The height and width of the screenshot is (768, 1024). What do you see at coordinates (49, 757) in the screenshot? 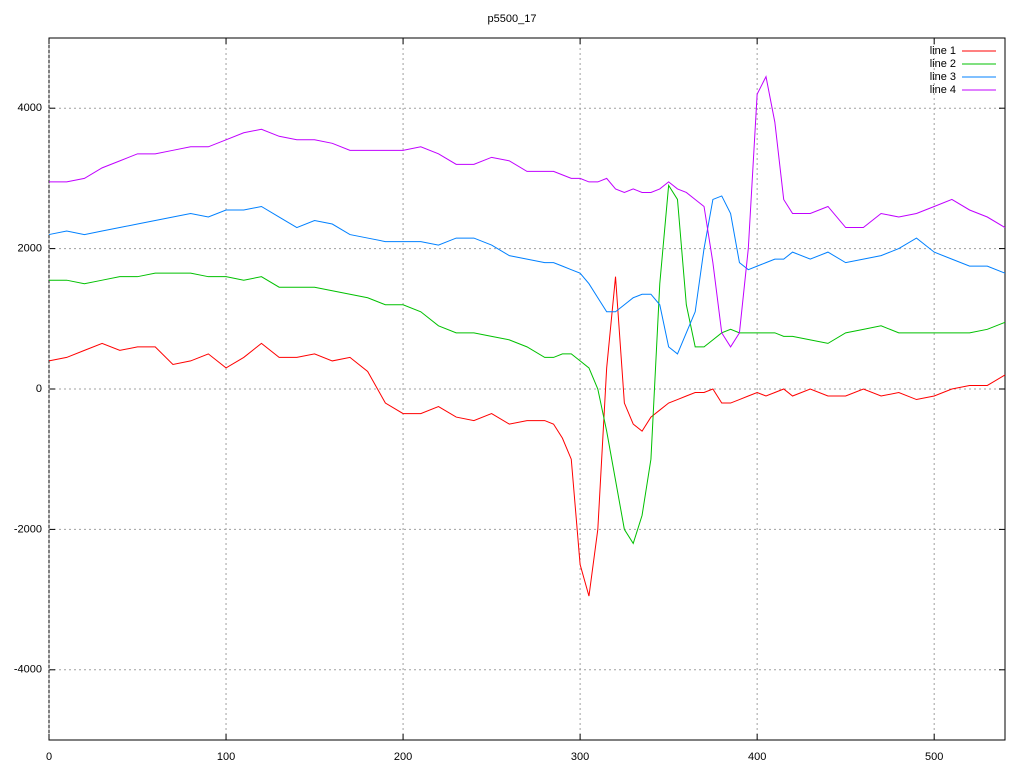
I see `x-tick-label: 0` at bounding box center [49, 757].